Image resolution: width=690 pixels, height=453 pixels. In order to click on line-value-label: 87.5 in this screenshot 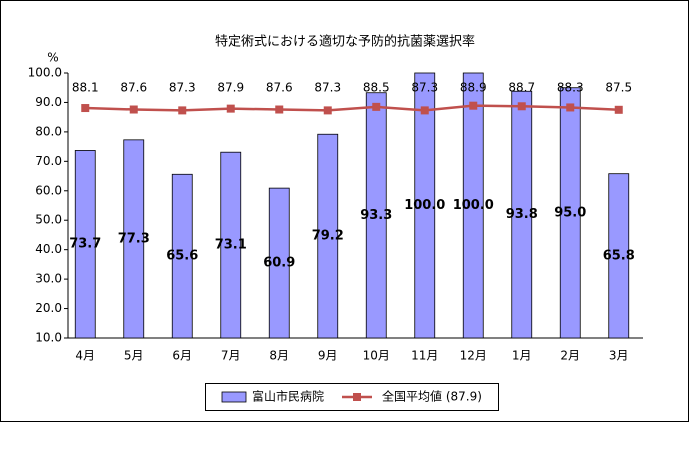, I will do `click(618, 88)`.